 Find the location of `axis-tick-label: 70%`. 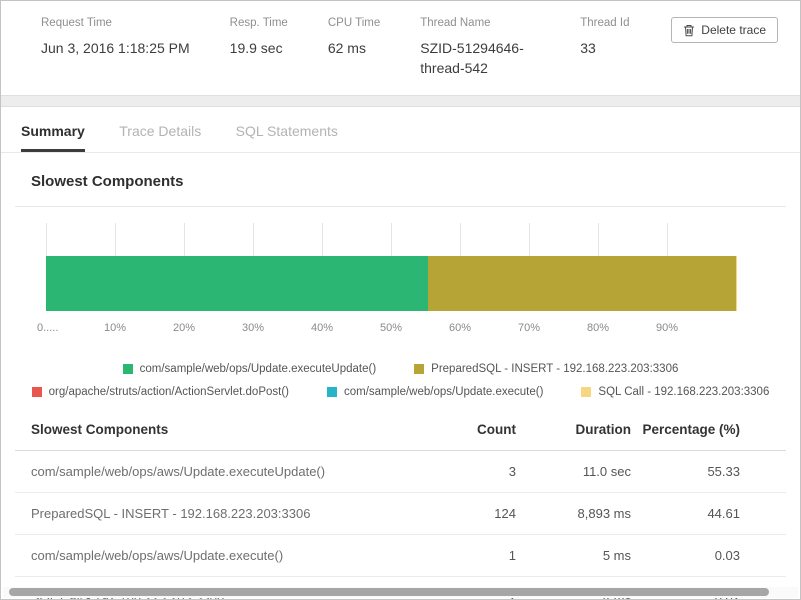

axis-tick-label: 70% is located at coordinates (529, 328).